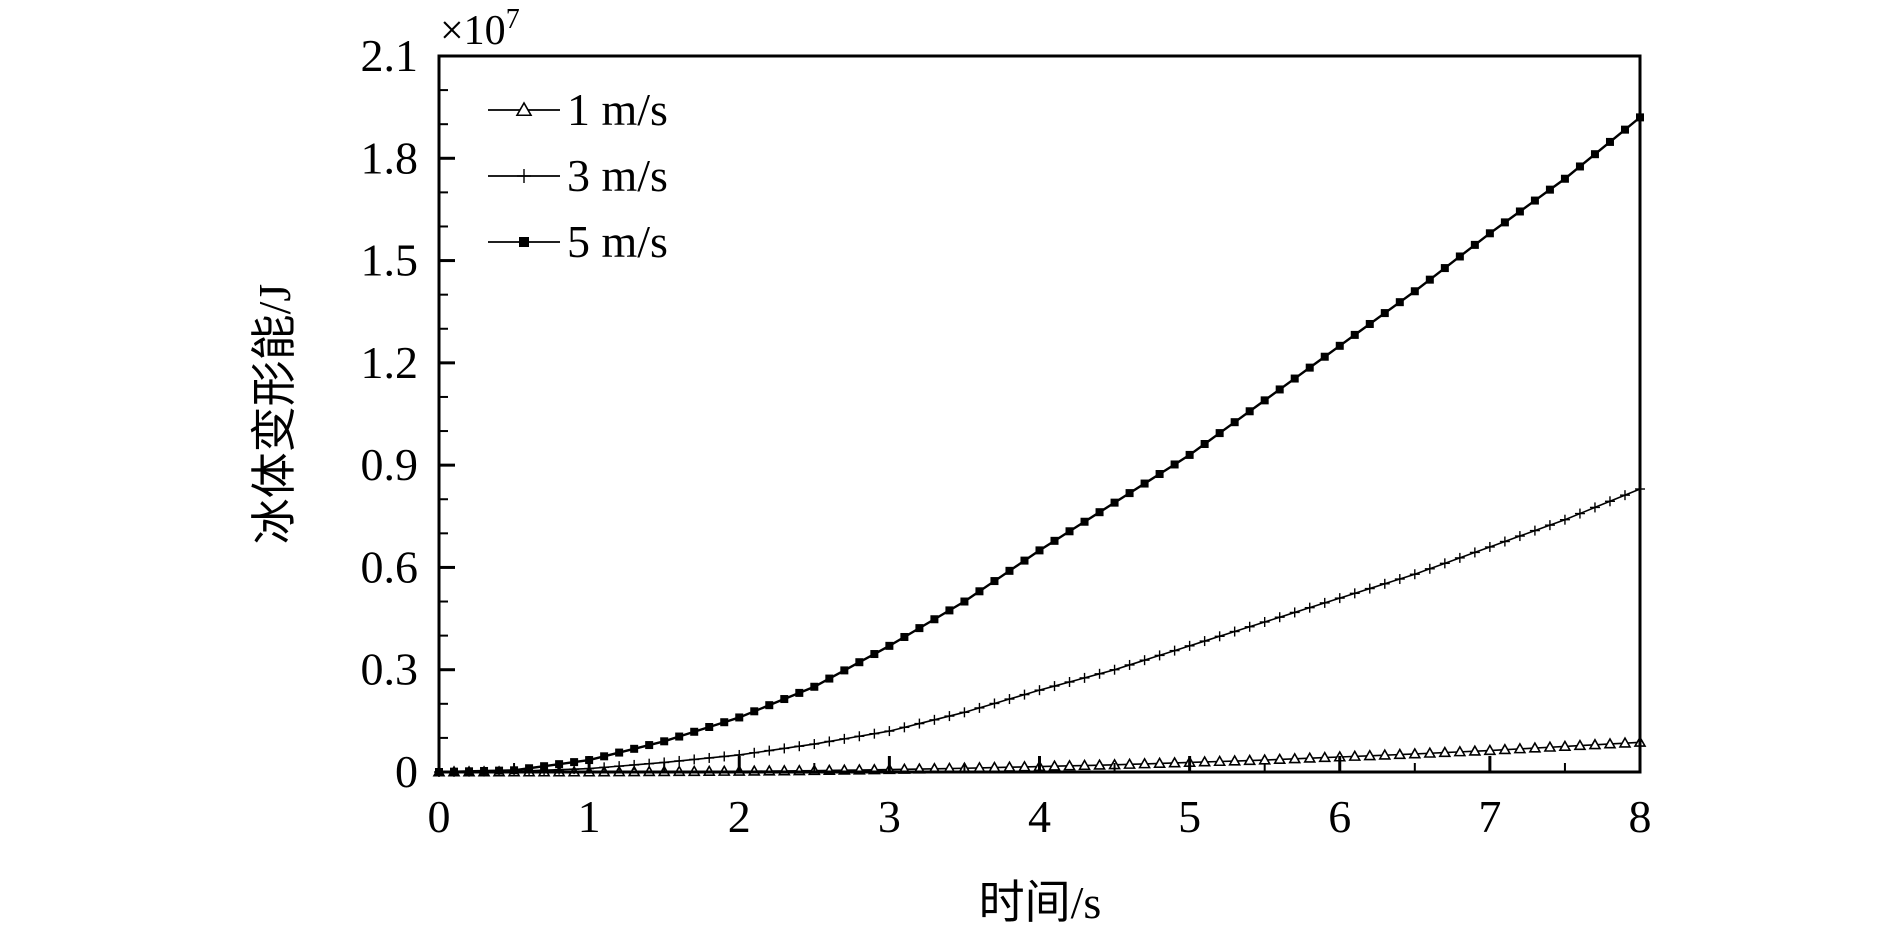  Describe the element at coordinates (390, 157) in the screenshot. I see `y-tick-label: 1.8` at that location.